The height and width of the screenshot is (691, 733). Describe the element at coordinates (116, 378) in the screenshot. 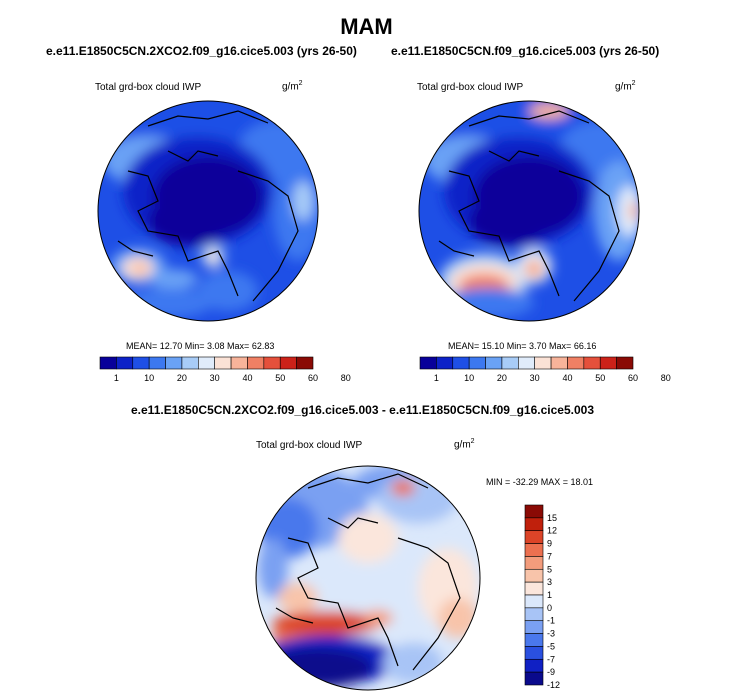

I see `panel1-colorbar-tick-label: 1` at that location.